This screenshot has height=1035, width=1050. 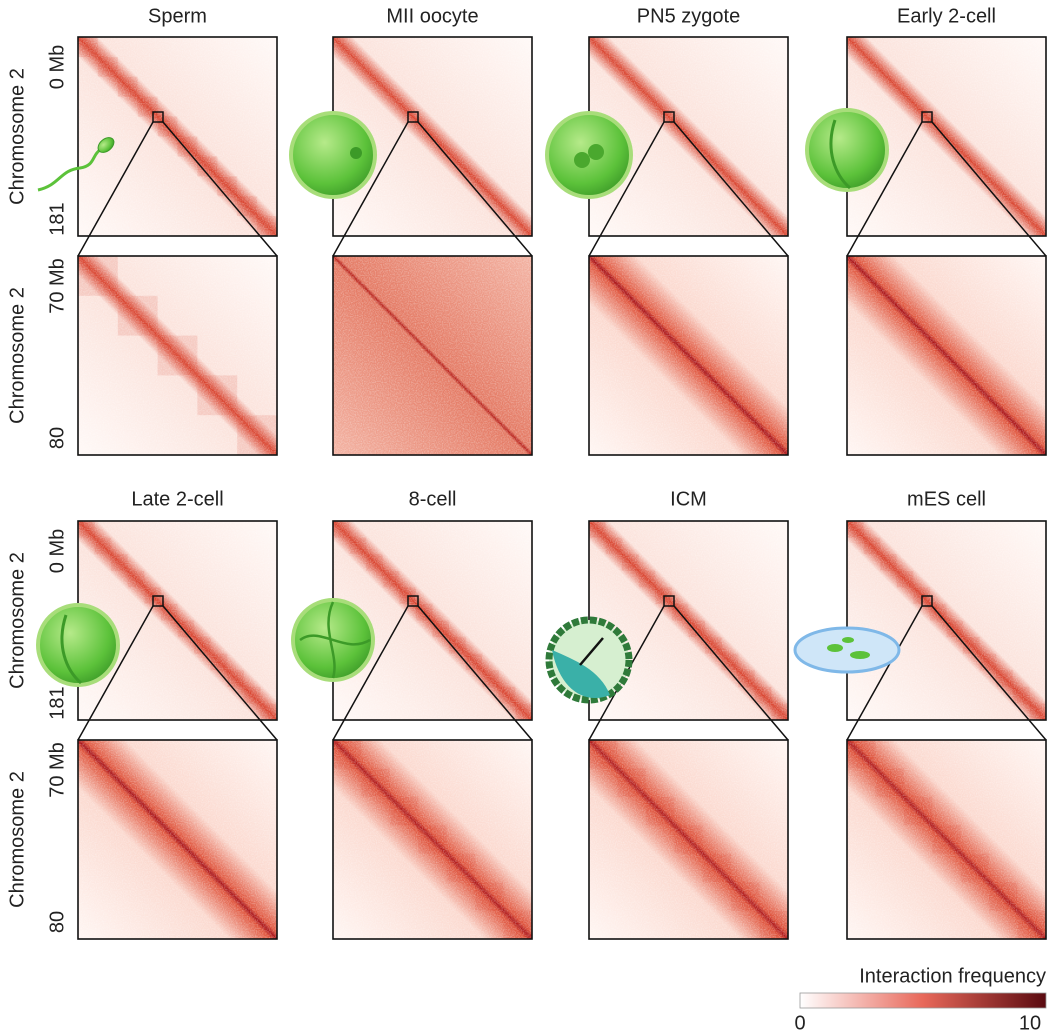 I want to click on panel-title: Early 2-cell, so click(x=946, y=16).